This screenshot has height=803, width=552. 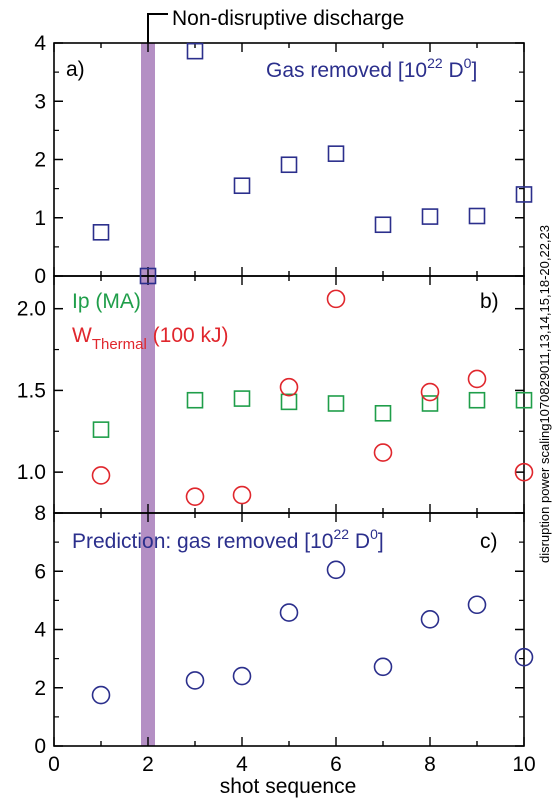 What do you see at coordinates (242, 764) in the screenshot?
I see `x-tick-label: 4` at bounding box center [242, 764].